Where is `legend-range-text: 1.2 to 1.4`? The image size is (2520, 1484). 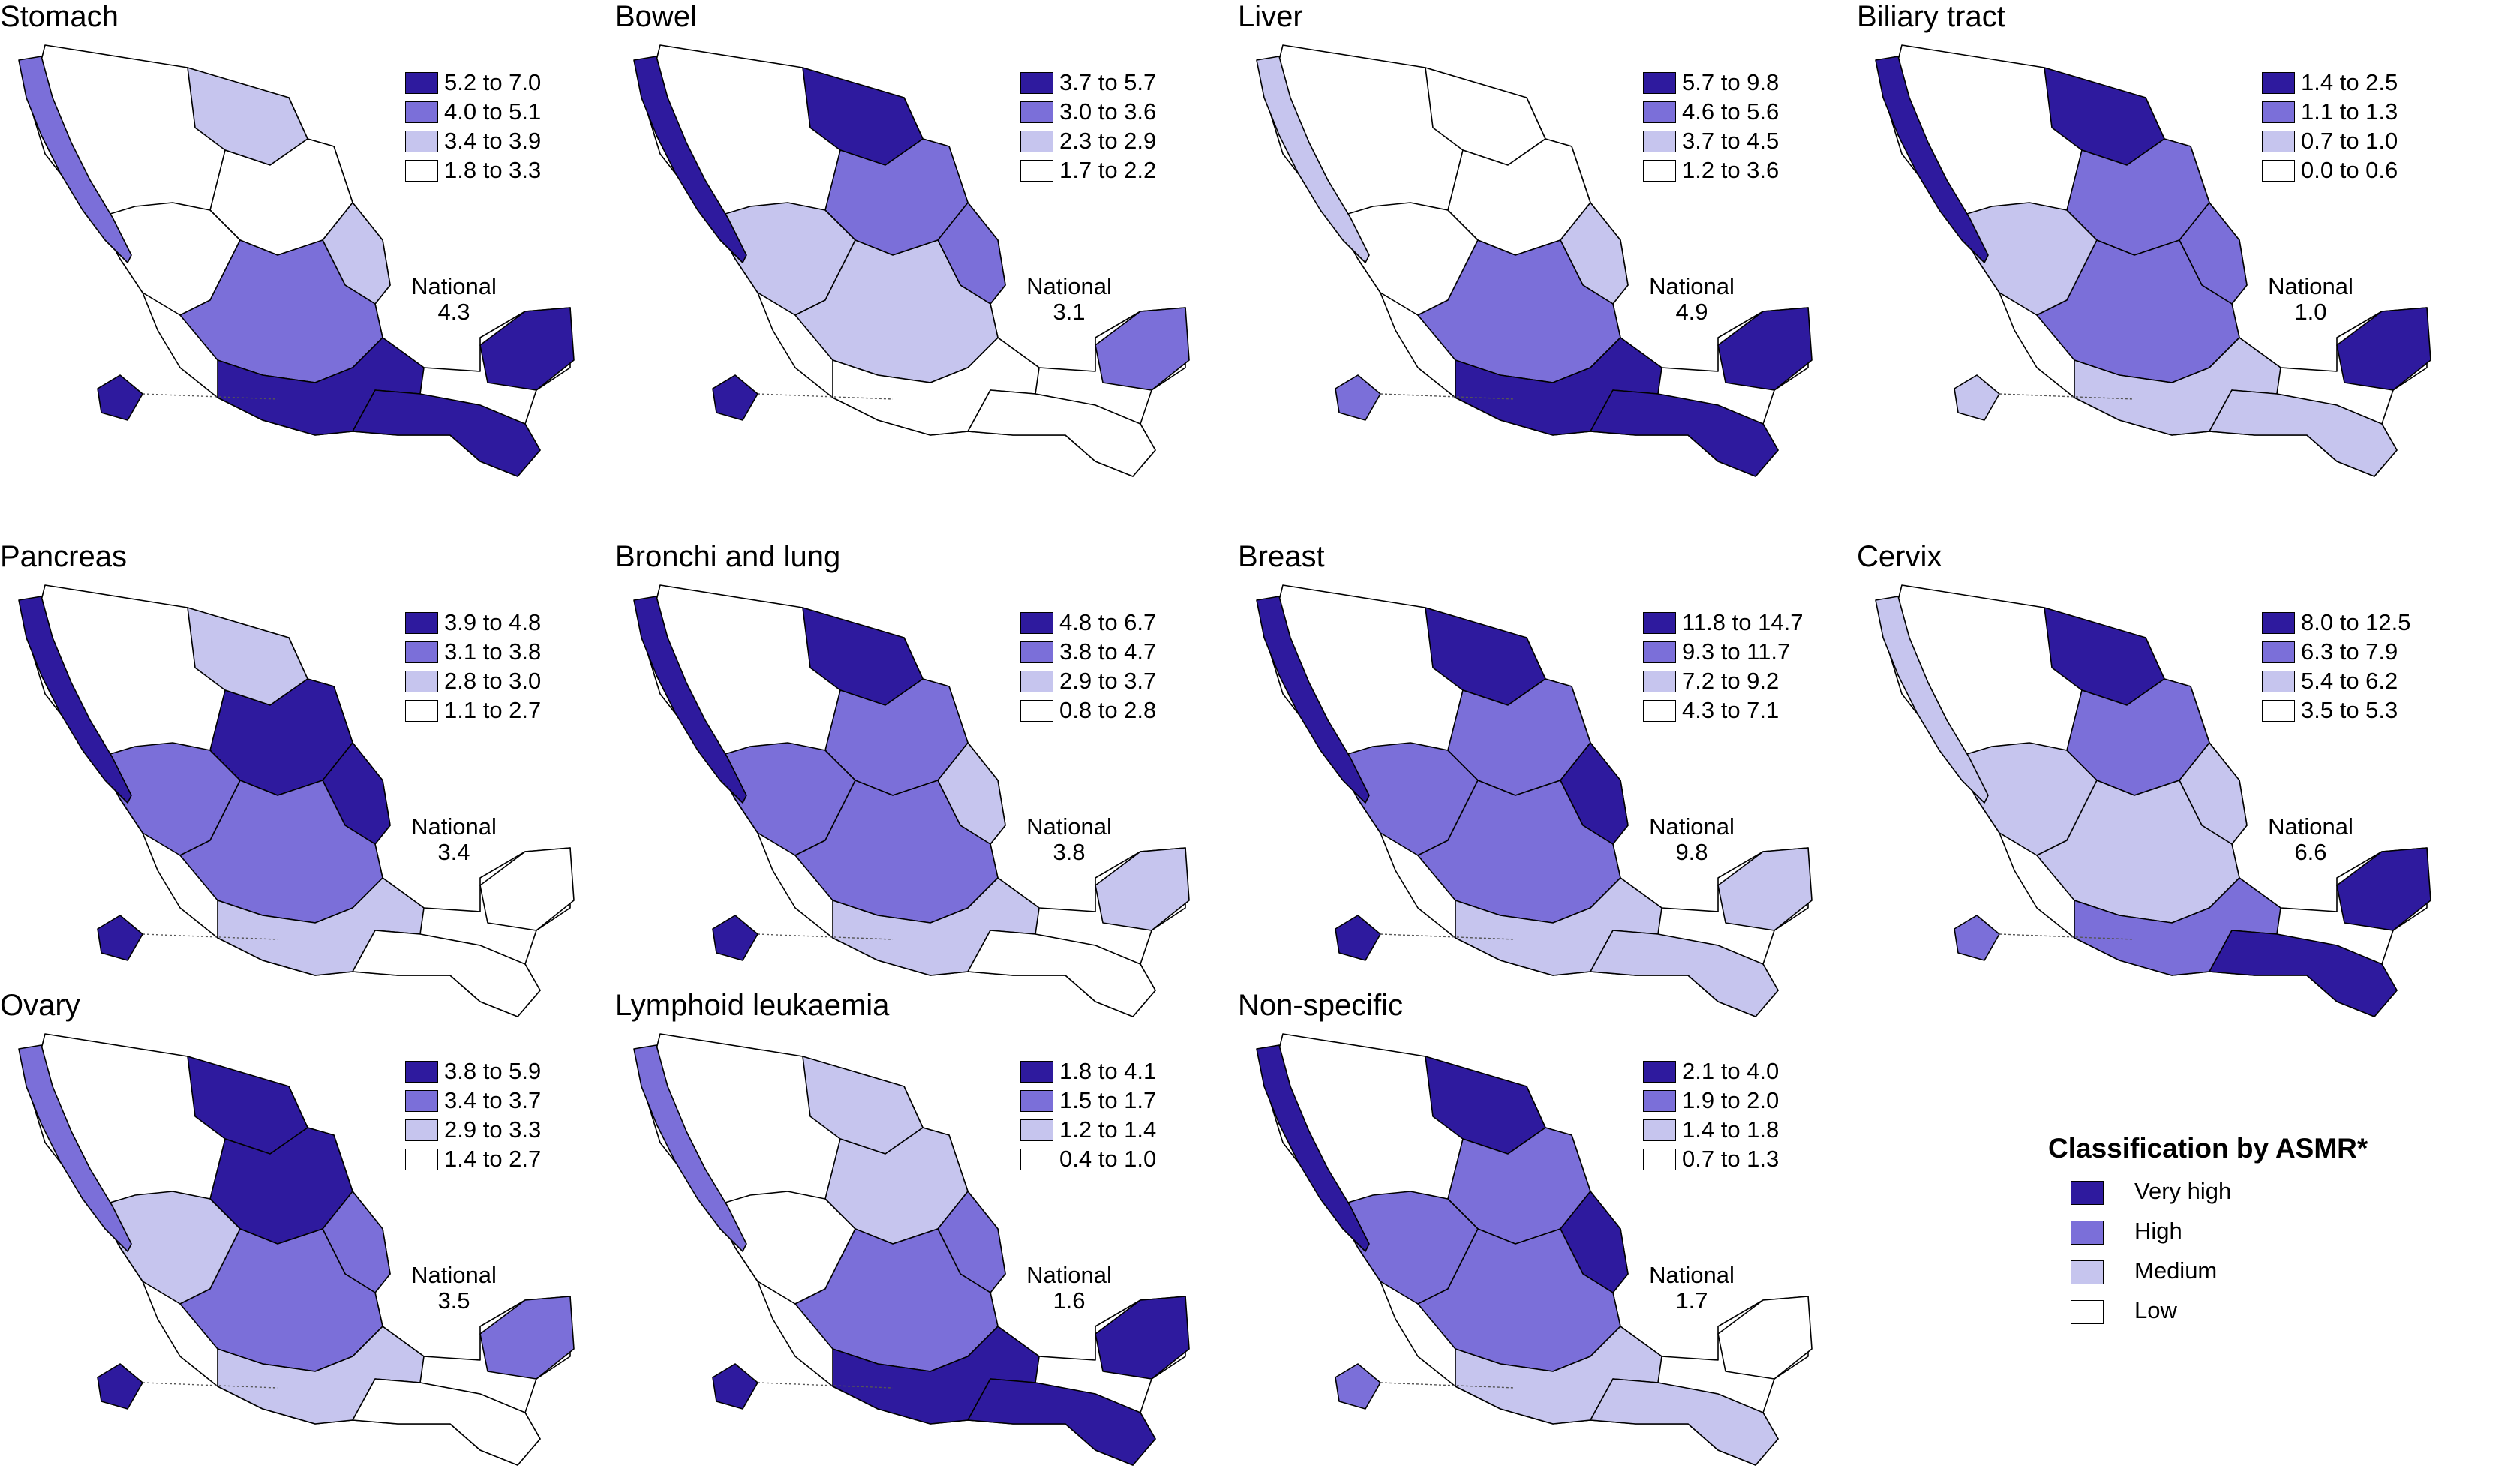
legend-range-text: 1.2 to 1.4 is located at coordinates (1108, 1129).